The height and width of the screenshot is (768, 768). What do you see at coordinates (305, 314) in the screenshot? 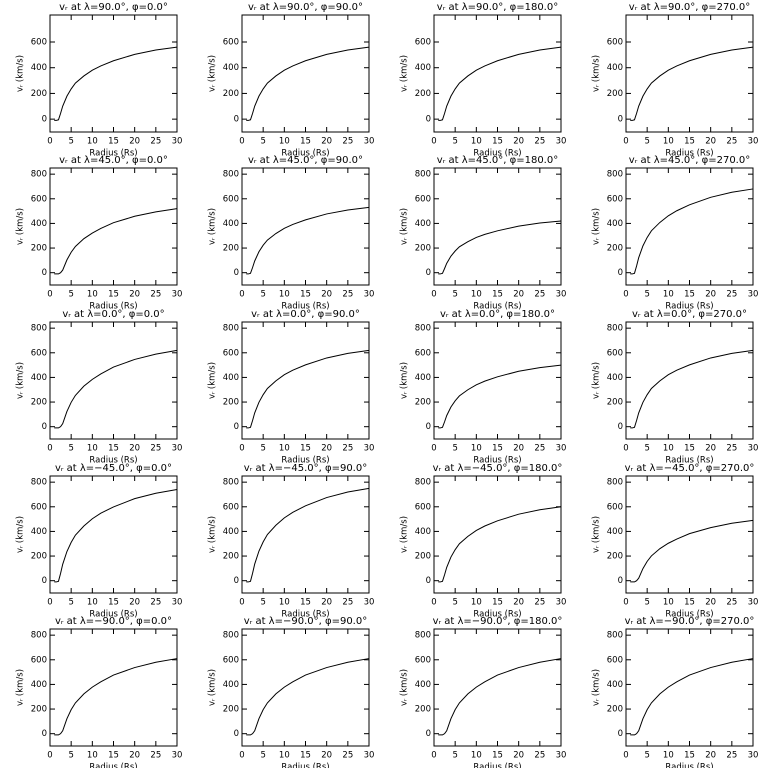
I see `chart-title: vᵣ at λ=0.0°, φ=90.0°` at bounding box center [305, 314].